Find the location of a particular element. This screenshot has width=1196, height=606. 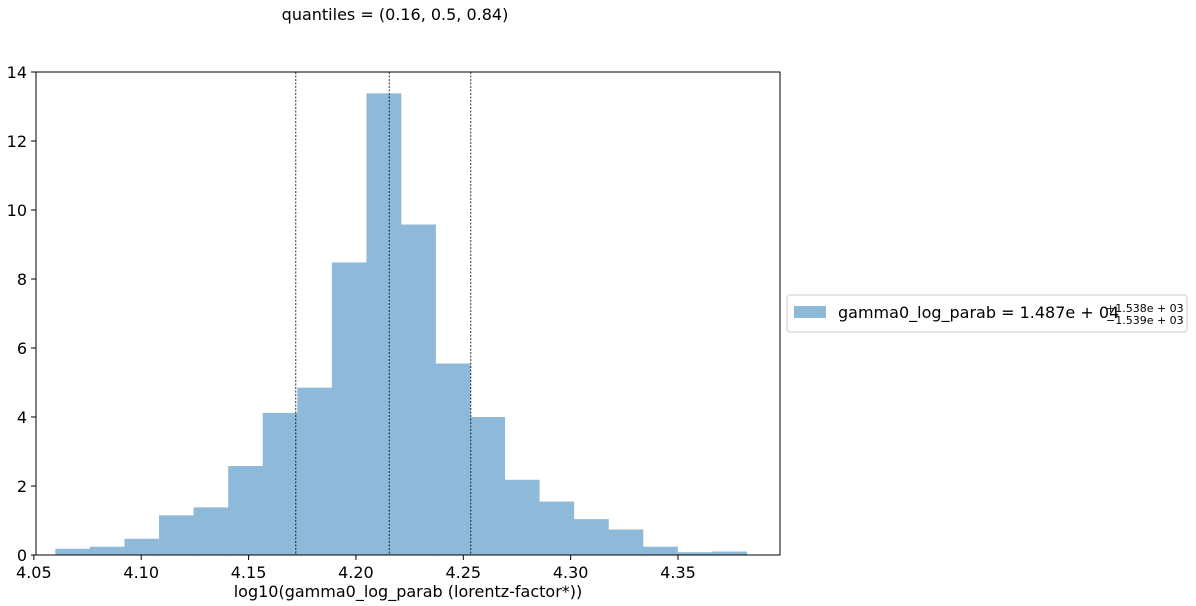

x-tick-label: 4.10 is located at coordinates (141, 572).